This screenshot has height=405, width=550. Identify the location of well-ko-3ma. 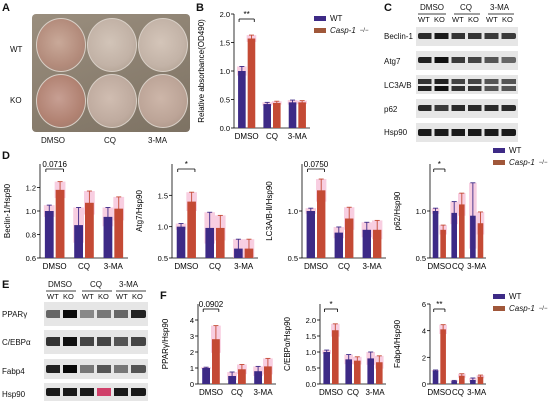
(163, 101).